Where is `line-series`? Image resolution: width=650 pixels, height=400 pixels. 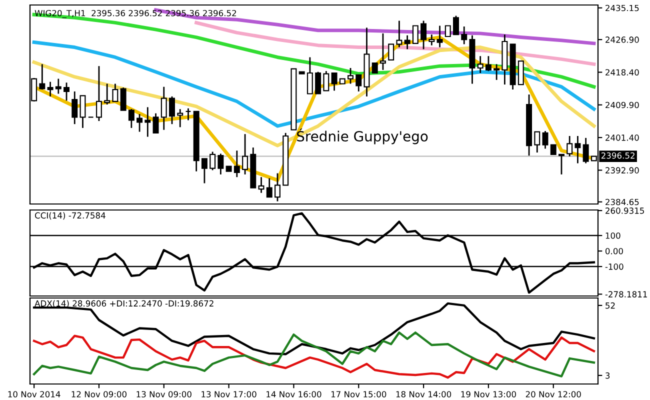 line-series is located at coordinates (314, 329).